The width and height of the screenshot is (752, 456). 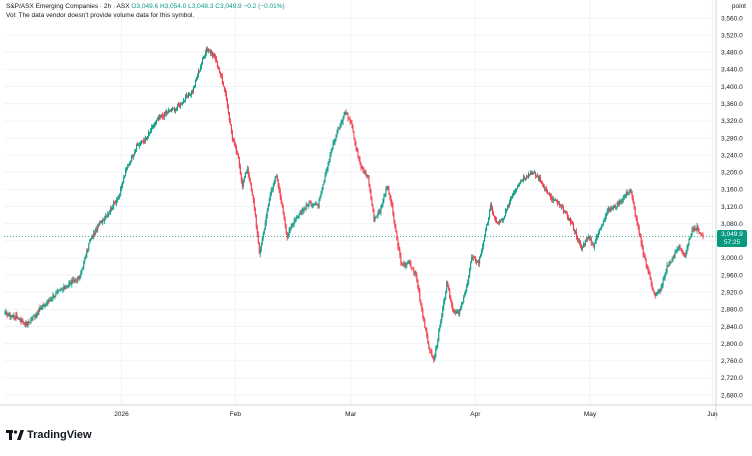 What do you see at coordinates (732, 258) in the screenshot?
I see `y-tick-label: 3,000.0` at bounding box center [732, 258].